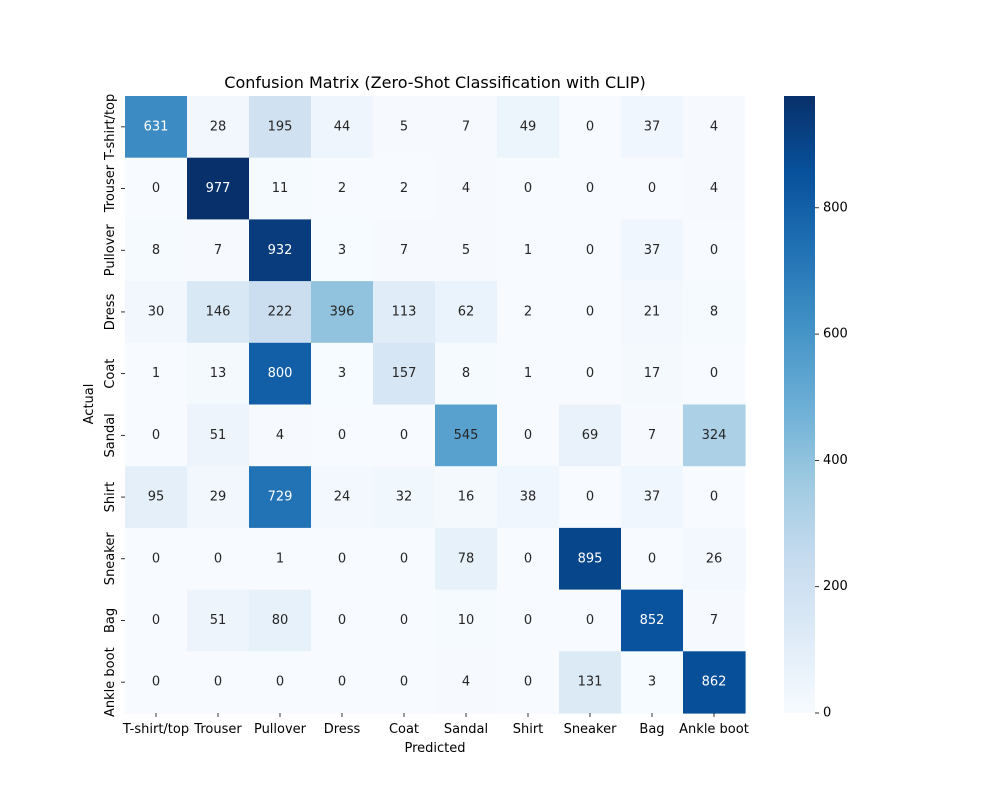 This screenshot has width=1000, height=800. I want to click on y-tick-label: Coat, so click(110, 374).